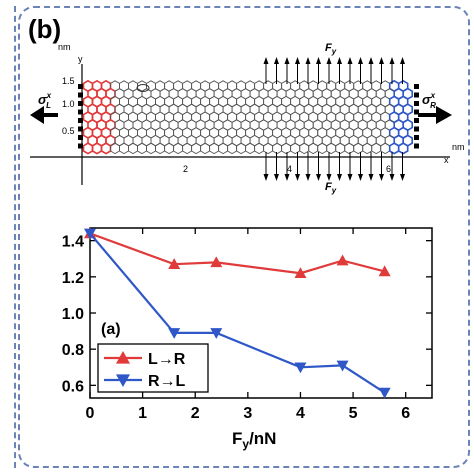 This screenshot has height=474, width=474. I want to click on graphene-lattice, so click(248, 117).